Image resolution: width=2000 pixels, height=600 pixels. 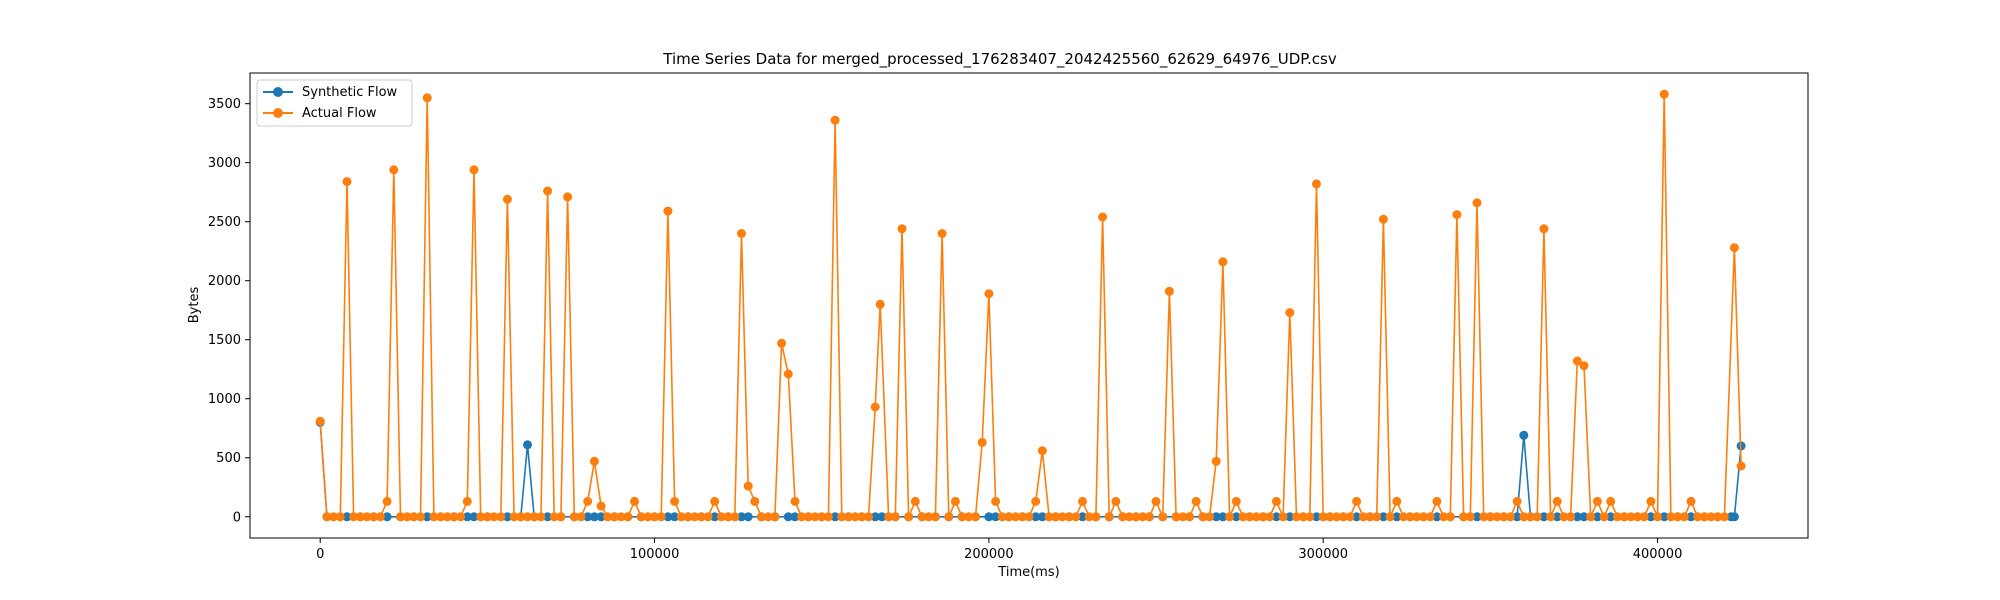 I want to click on legend-box, so click(x=334, y=103).